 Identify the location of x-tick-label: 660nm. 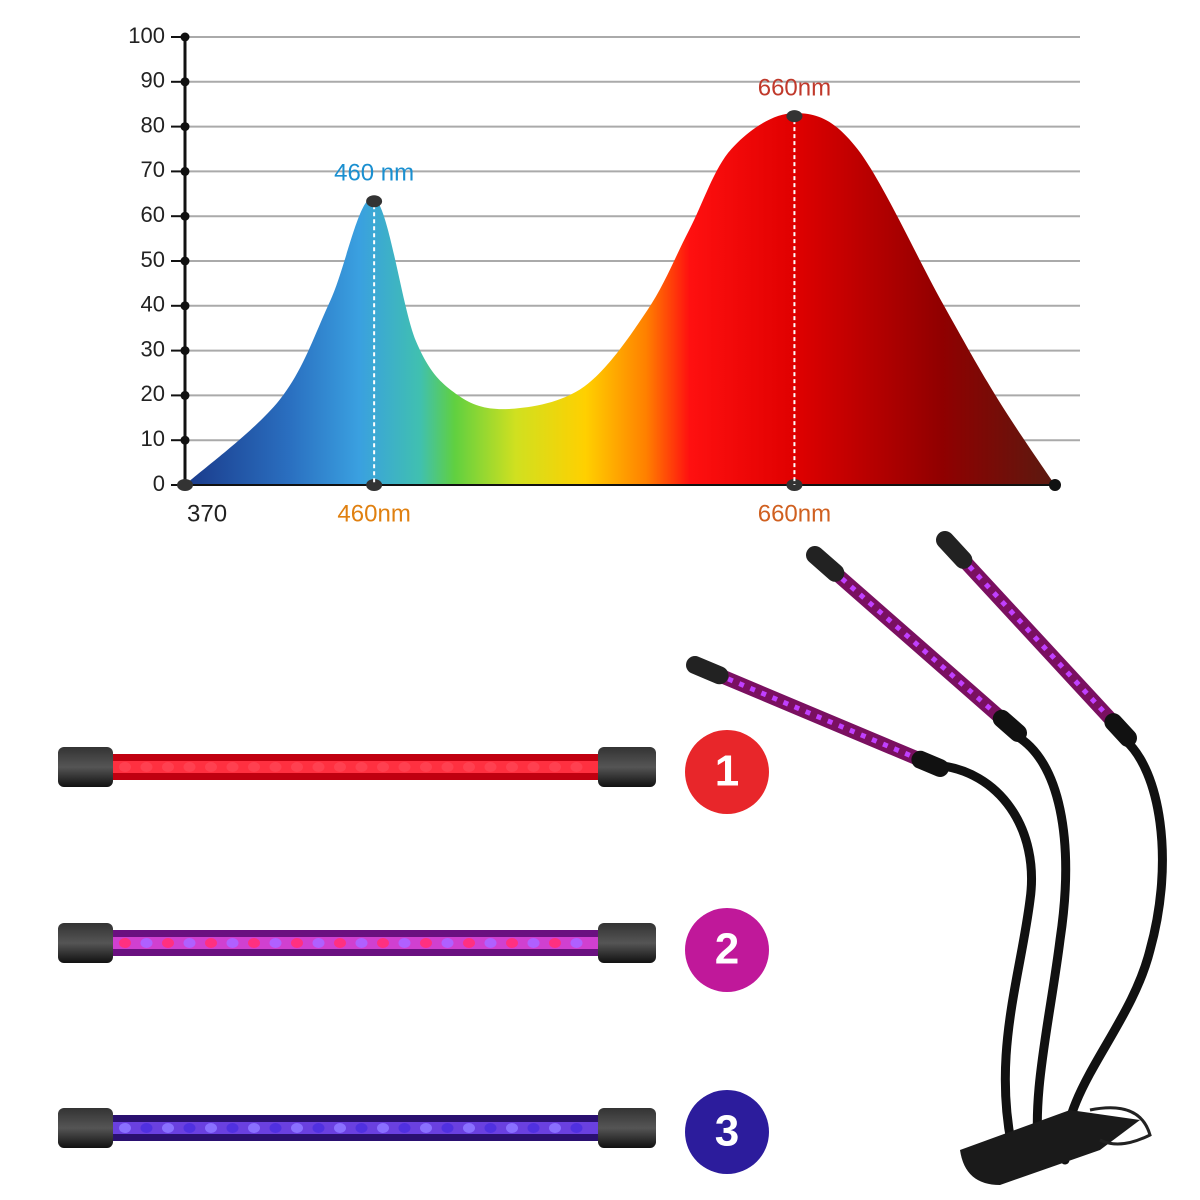
(794, 513).